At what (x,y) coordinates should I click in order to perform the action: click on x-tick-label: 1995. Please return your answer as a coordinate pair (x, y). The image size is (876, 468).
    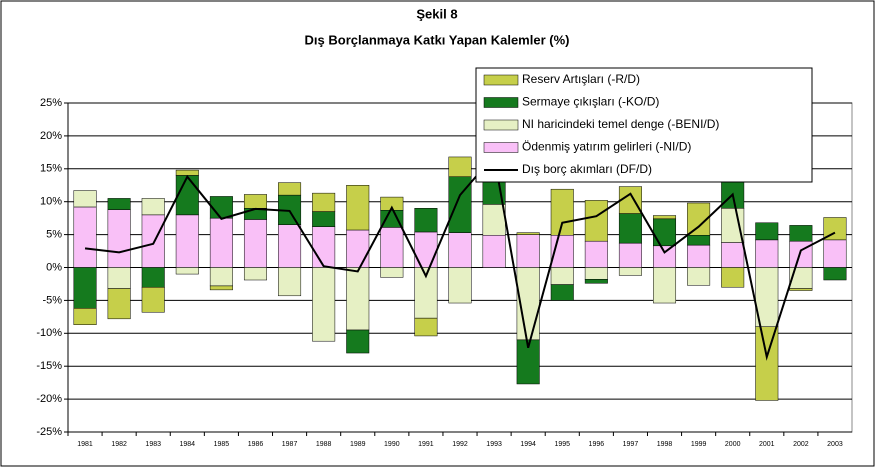
    Looking at the image, I should click on (562, 444).